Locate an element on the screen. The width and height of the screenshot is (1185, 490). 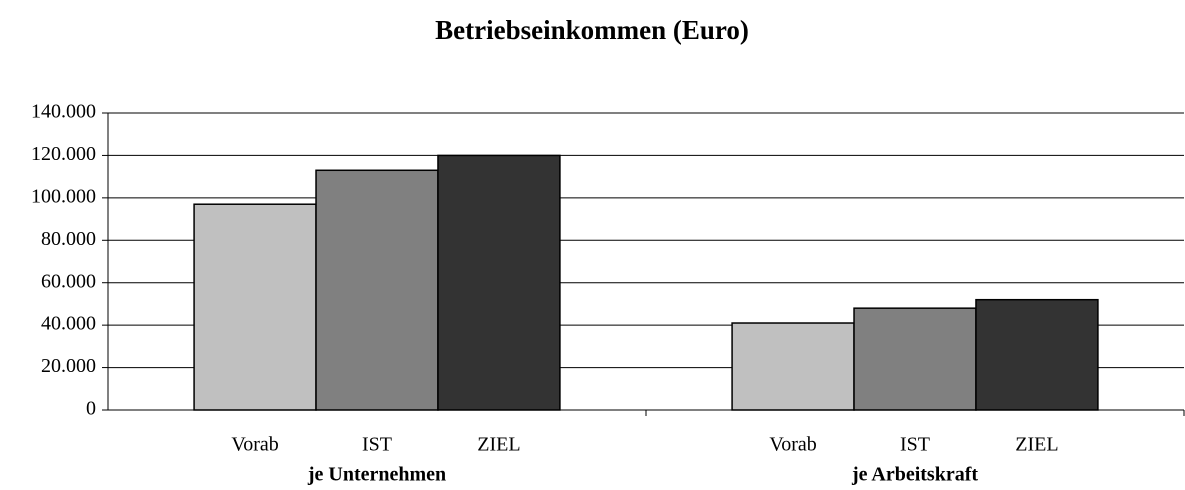
y-tick-label: 0 is located at coordinates (91, 409).